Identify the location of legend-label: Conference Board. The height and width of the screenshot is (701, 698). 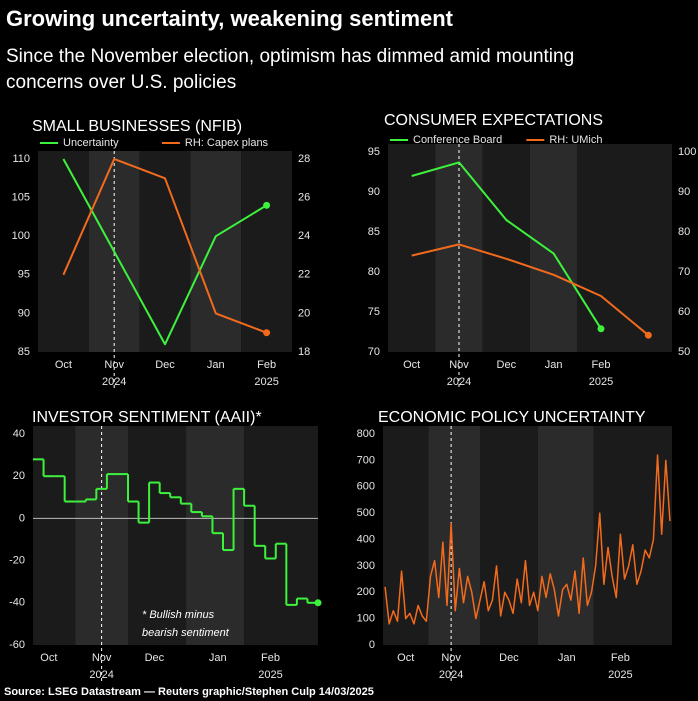
(457, 140).